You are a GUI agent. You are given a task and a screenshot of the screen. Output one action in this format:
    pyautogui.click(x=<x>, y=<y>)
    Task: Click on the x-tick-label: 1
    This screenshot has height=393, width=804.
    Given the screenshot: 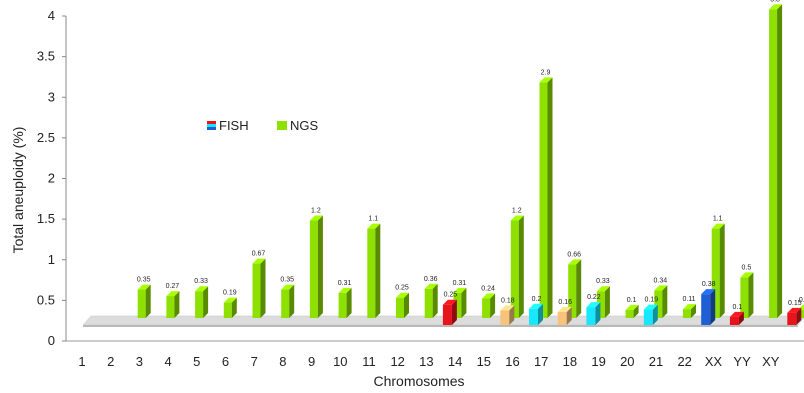 What is the action you would take?
    pyautogui.click(x=81, y=361)
    